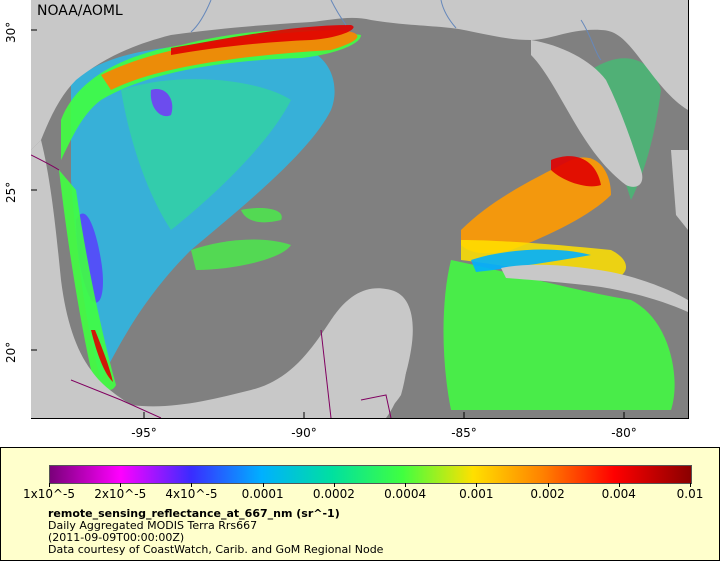 This screenshot has height=561, width=720. What do you see at coordinates (191, 494) in the screenshot?
I see `colorbar-tick-label: 4x10^-5` at bounding box center [191, 494].